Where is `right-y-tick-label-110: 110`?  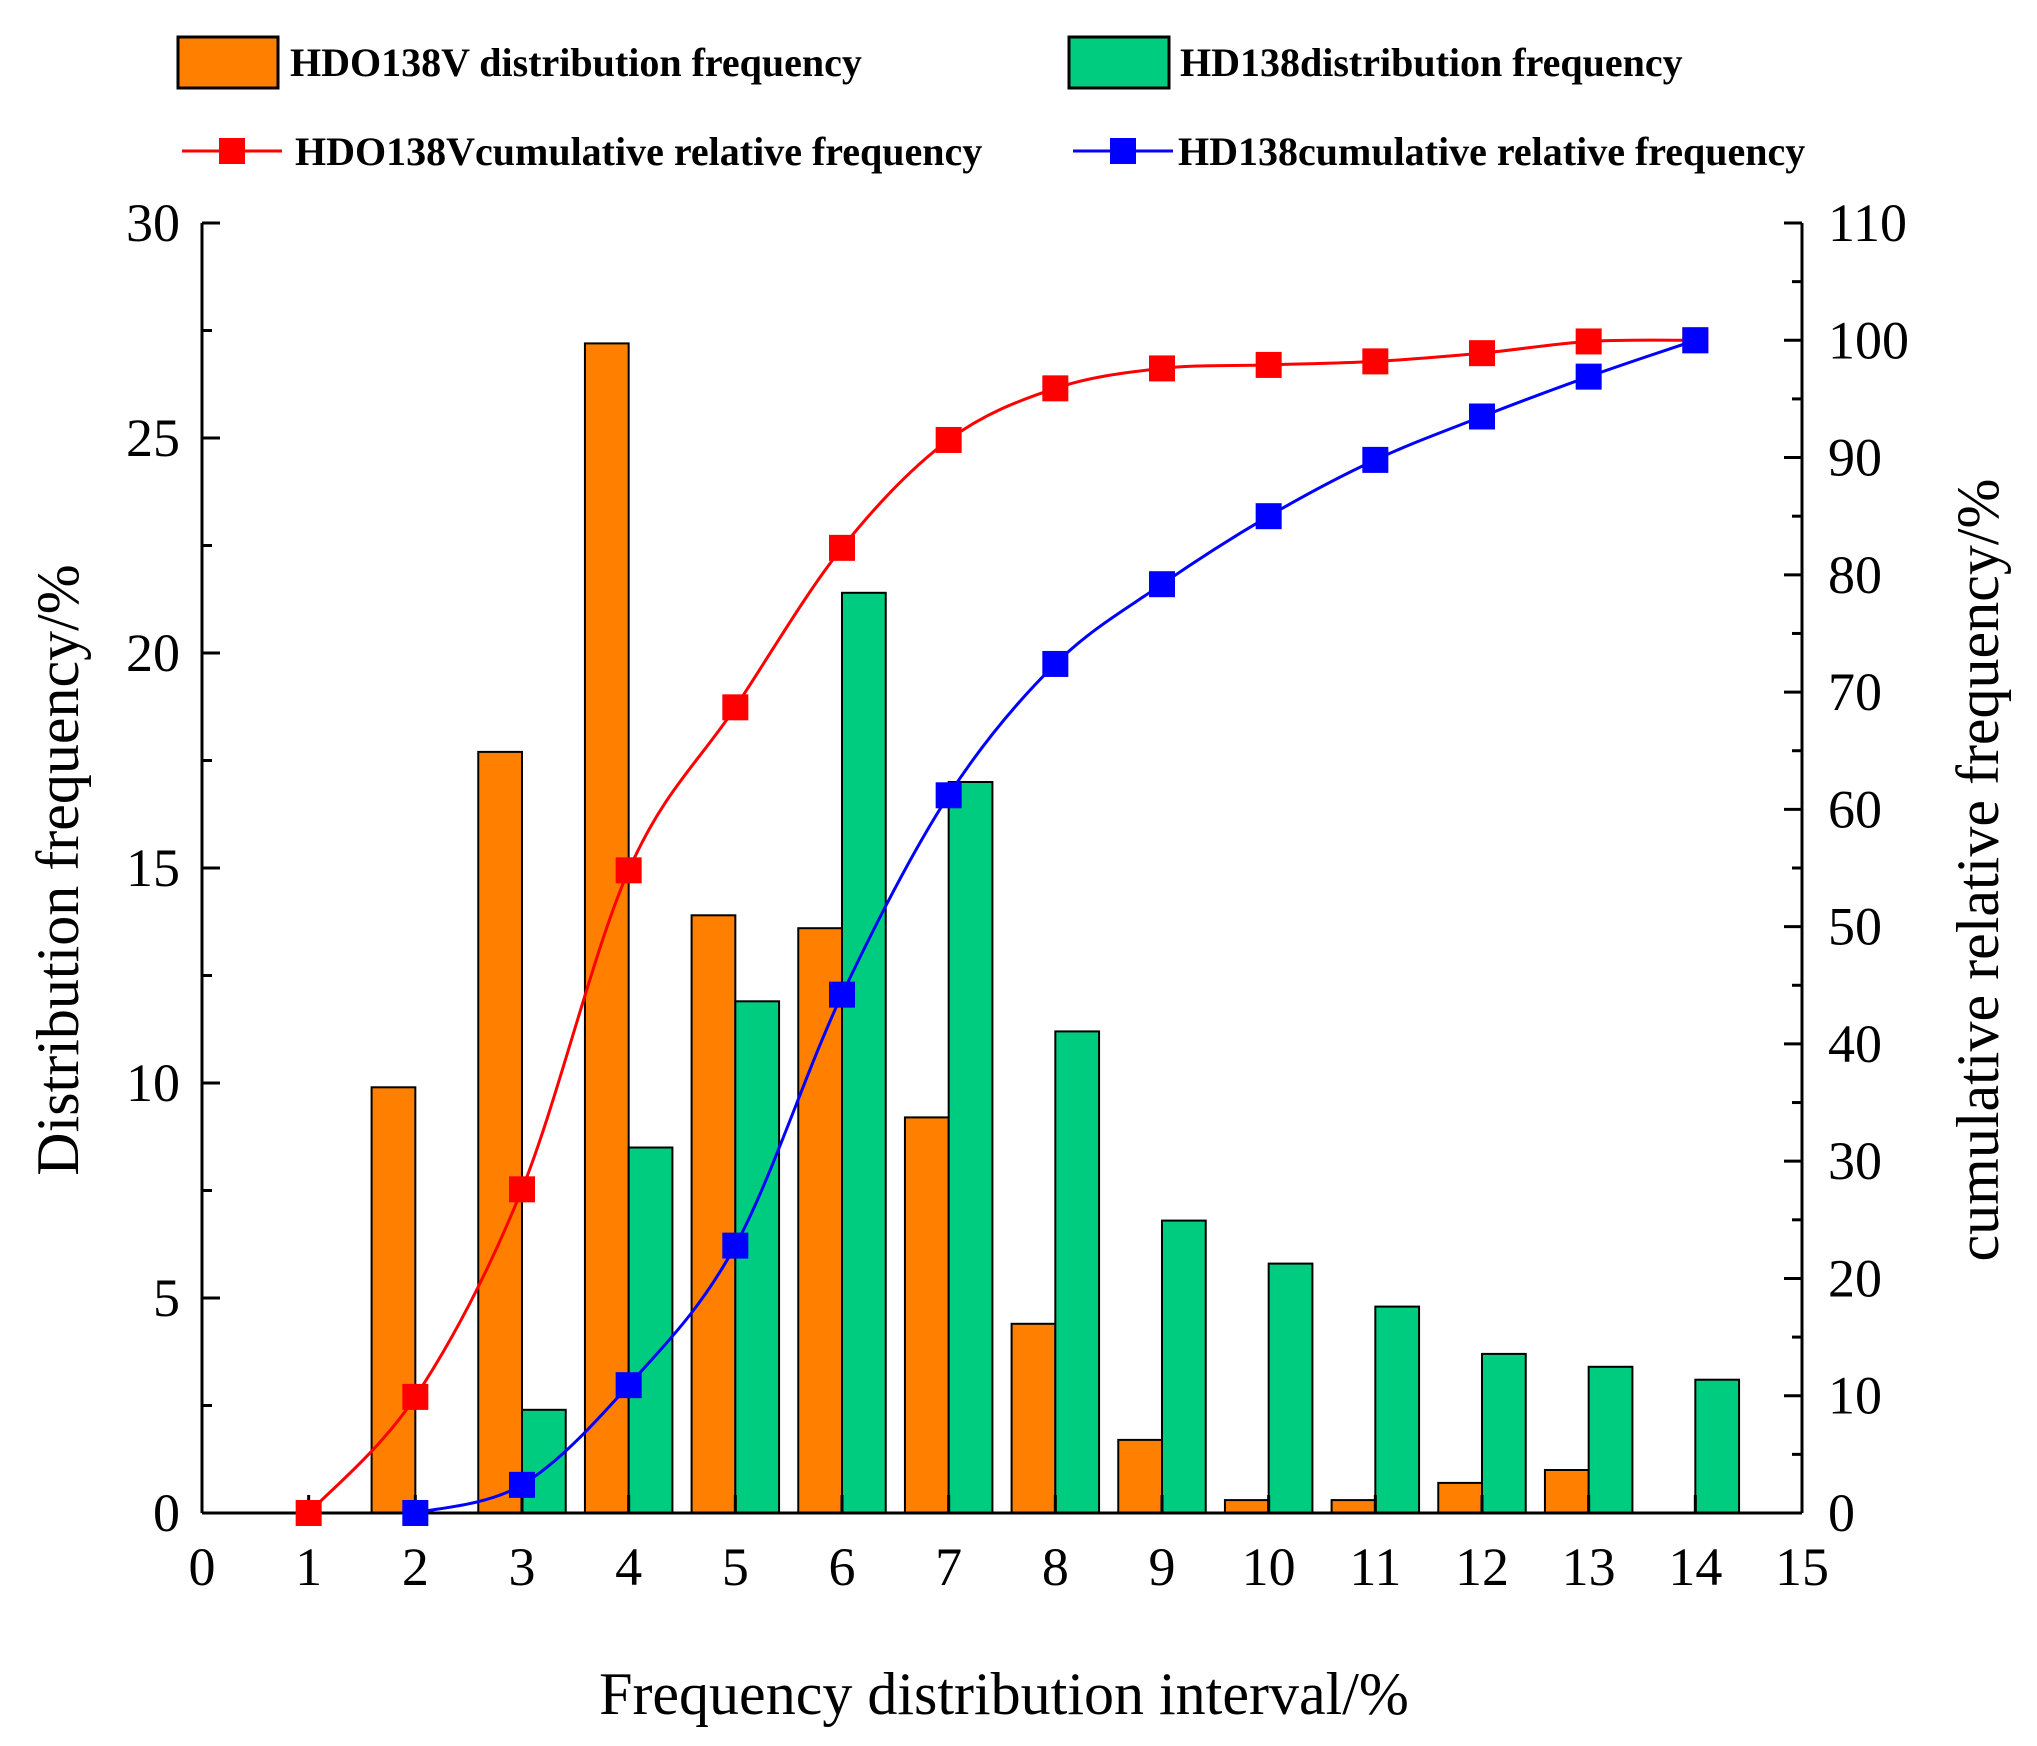
right-y-tick-label-110: 110 is located at coordinates (1867, 223).